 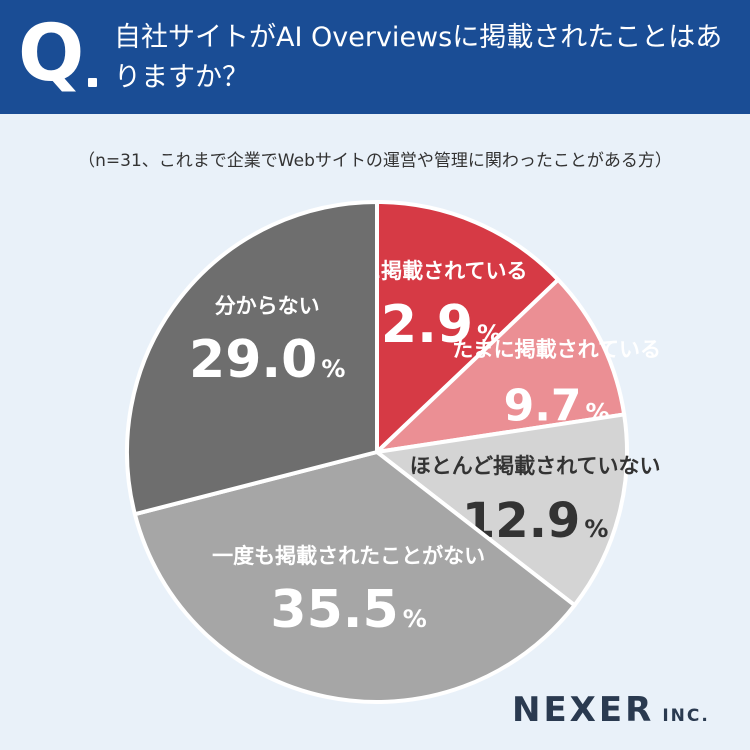 What do you see at coordinates (267, 360) in the screenshot?
I see `slice-value-5: 29.0%` at bounding box center [267, 360].